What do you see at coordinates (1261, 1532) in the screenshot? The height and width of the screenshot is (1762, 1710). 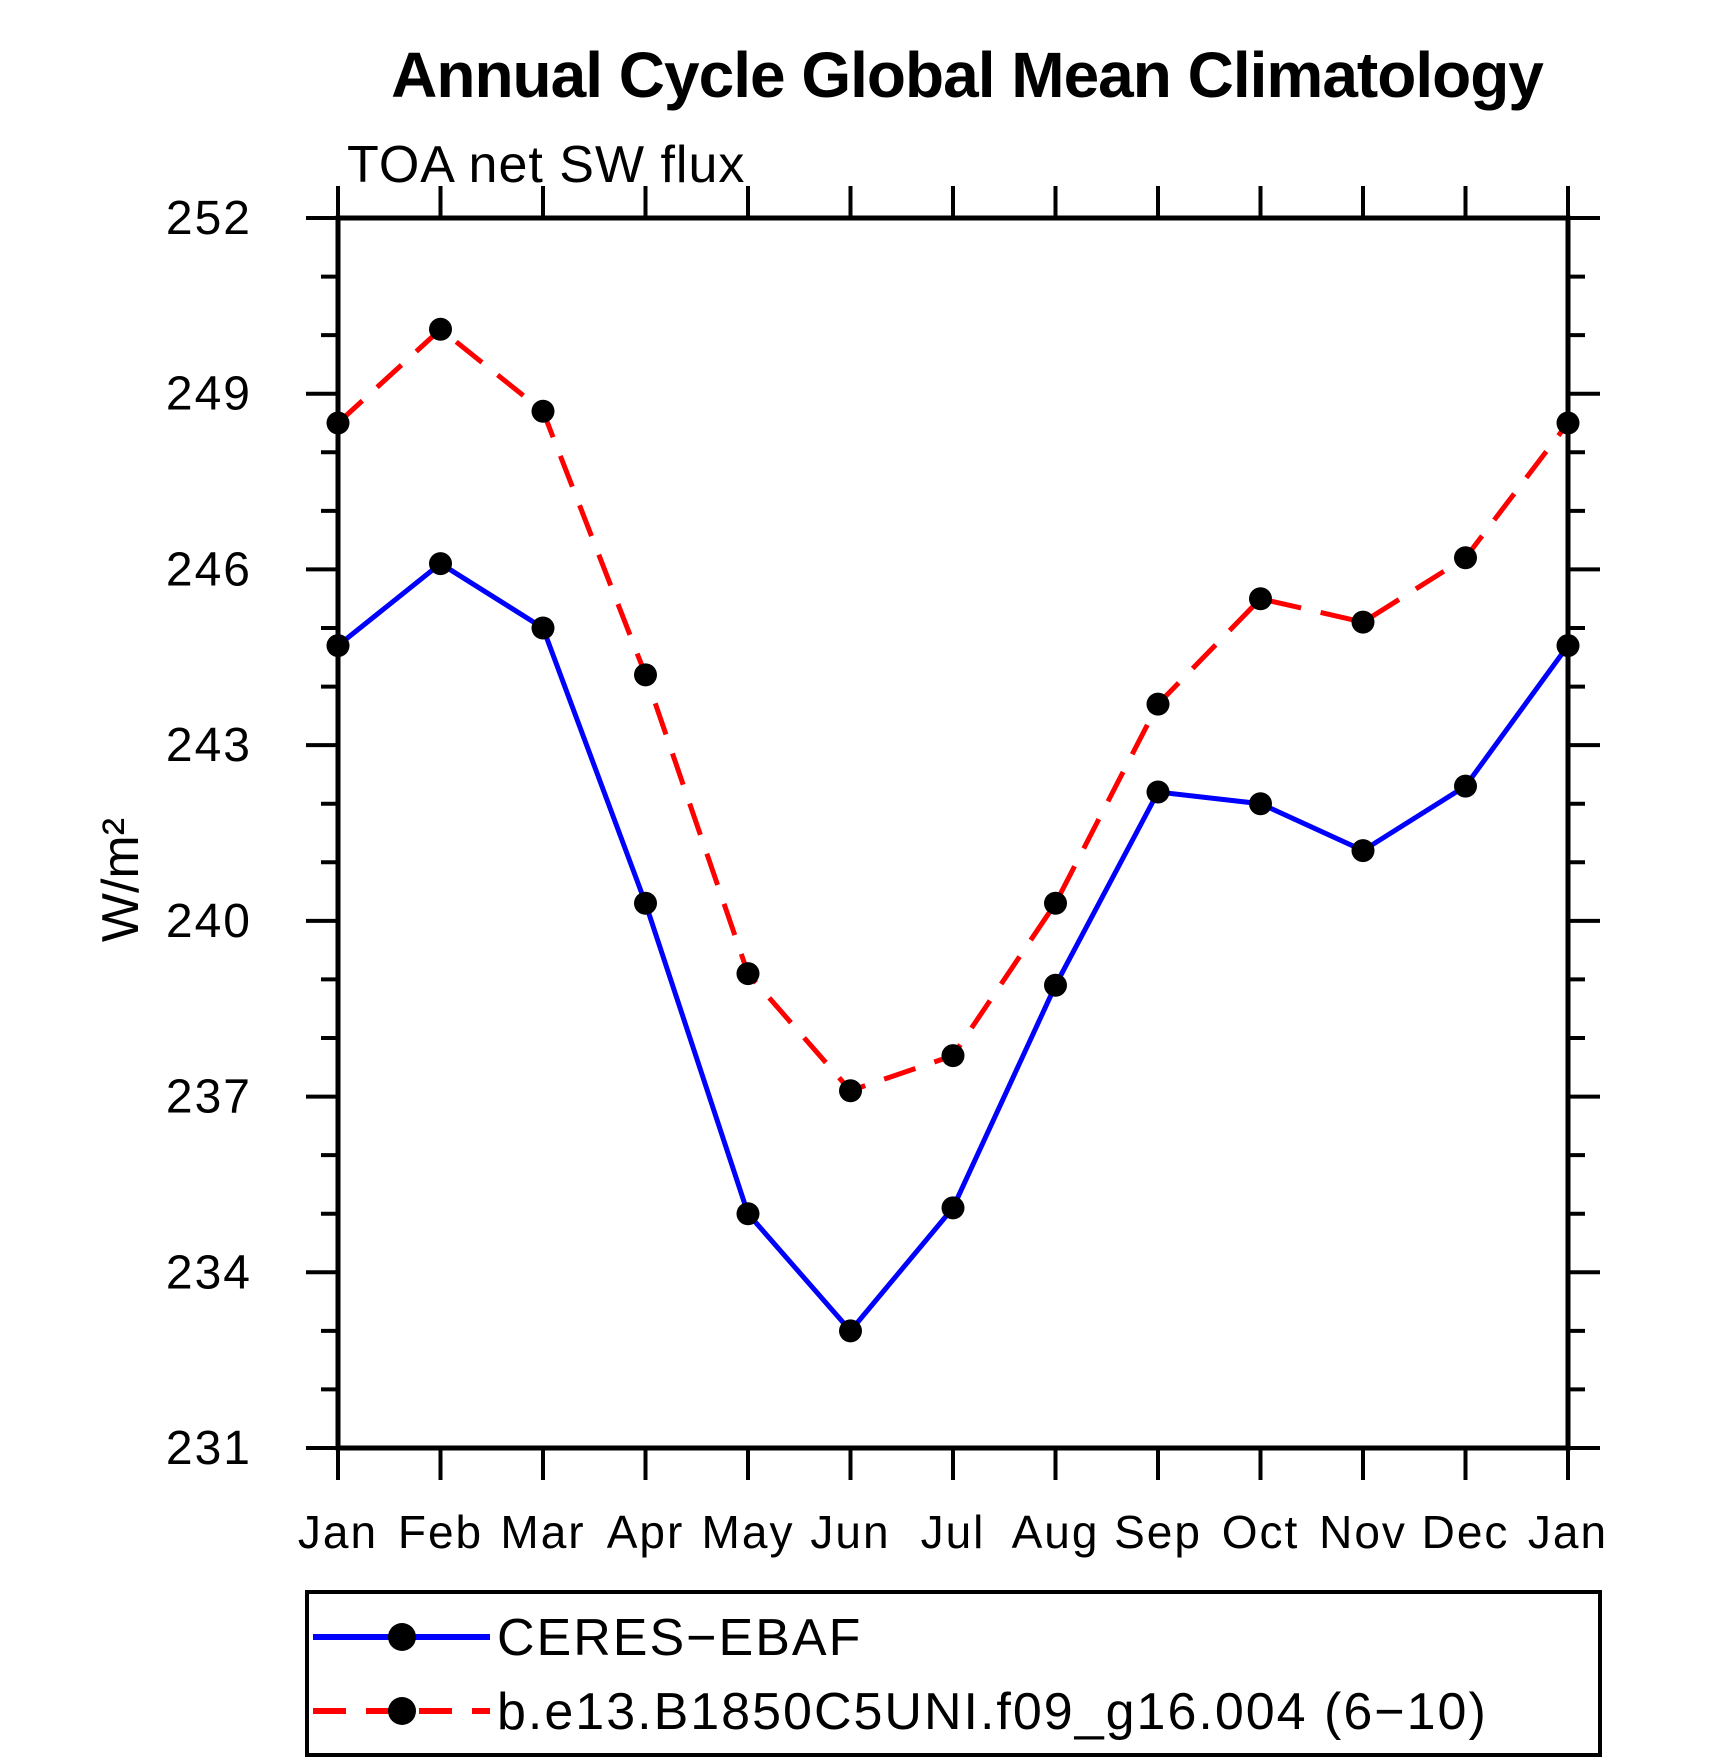 I see `x-tick-label: Oct` at bounding box center [1261, 1532].